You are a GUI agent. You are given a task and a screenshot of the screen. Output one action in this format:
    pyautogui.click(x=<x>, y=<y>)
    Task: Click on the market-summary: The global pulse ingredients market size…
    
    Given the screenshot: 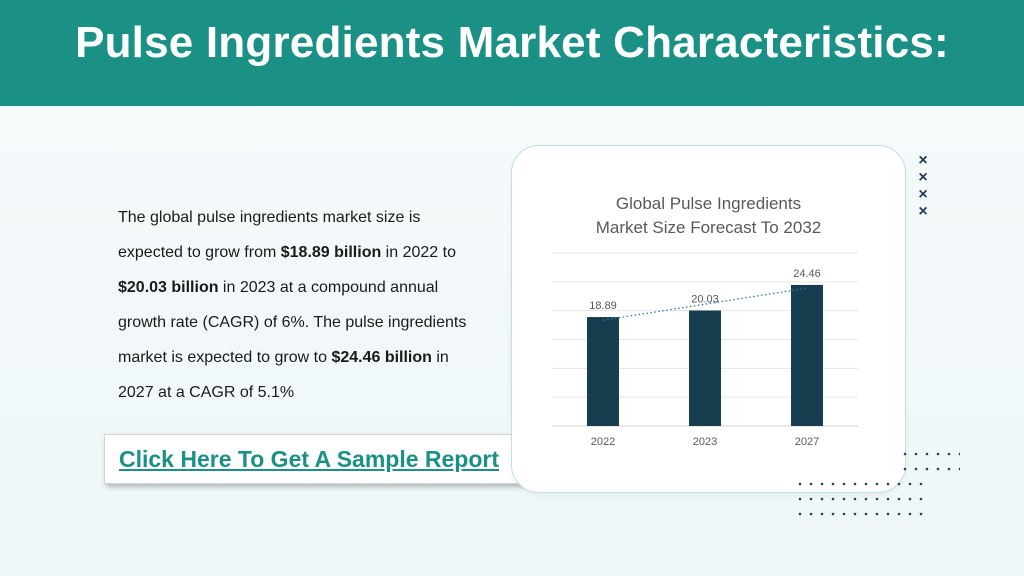 What is the action you would take?
    pyautogui.click(x=303, y=305)
    